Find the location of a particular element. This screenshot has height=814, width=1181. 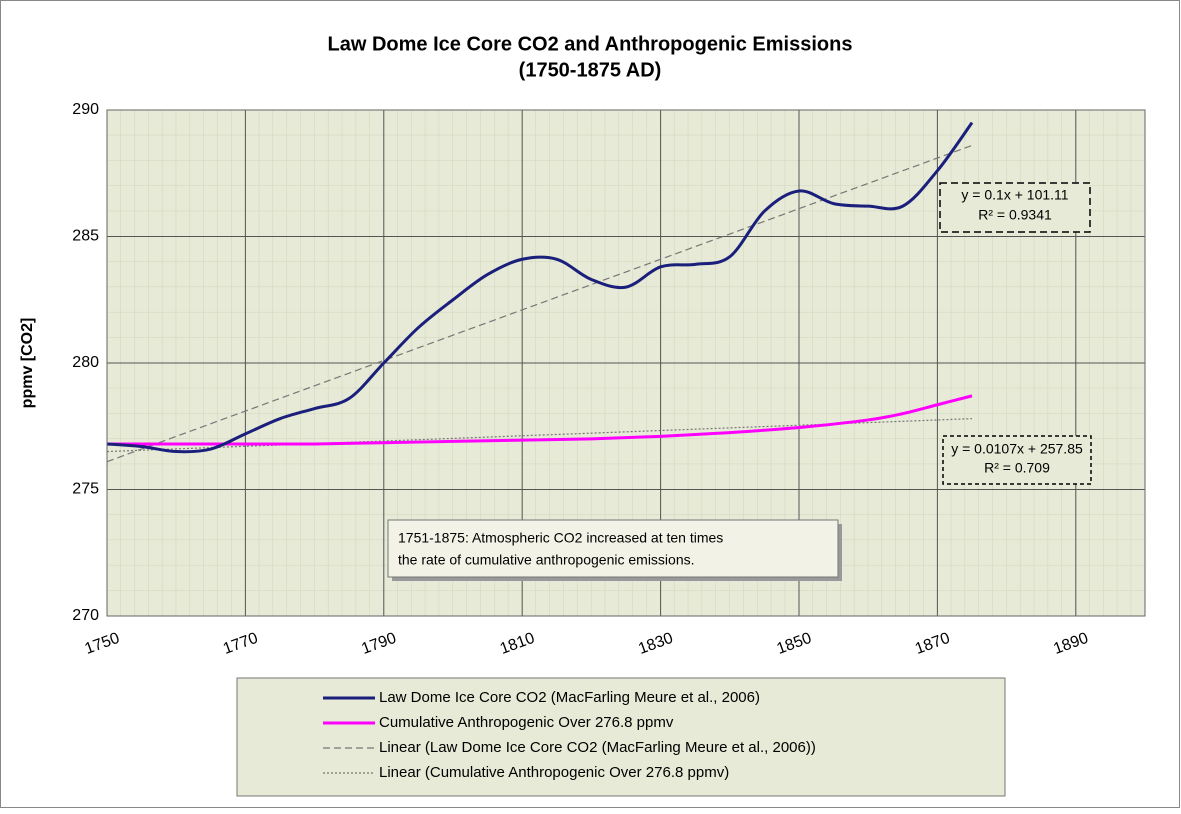

series-line is located at coordinates (540, 420).